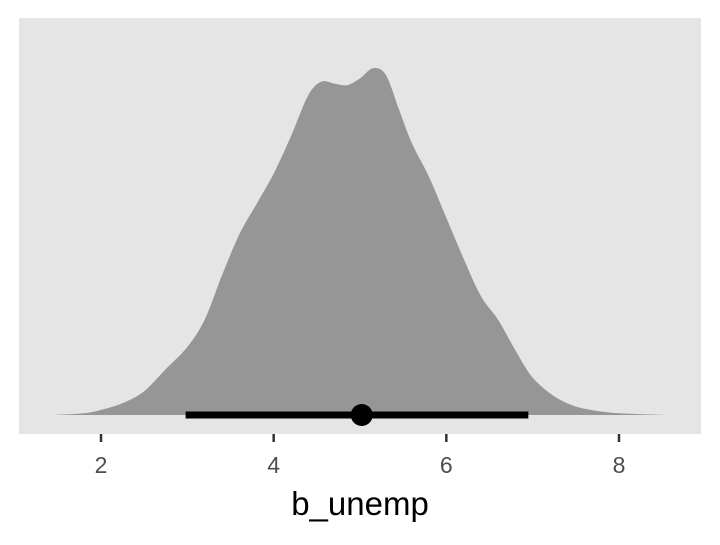 The image size is (720, 545). I want to click on x-tick-label: 2, so click(101, 465).